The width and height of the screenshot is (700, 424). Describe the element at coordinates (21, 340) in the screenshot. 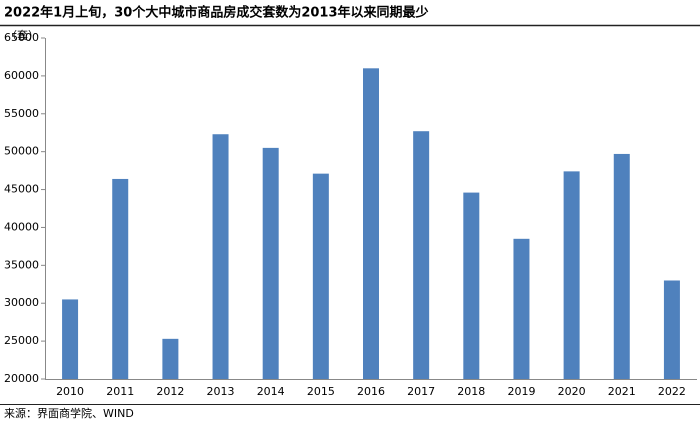

I see `y-tick-label: 25000` at that location.